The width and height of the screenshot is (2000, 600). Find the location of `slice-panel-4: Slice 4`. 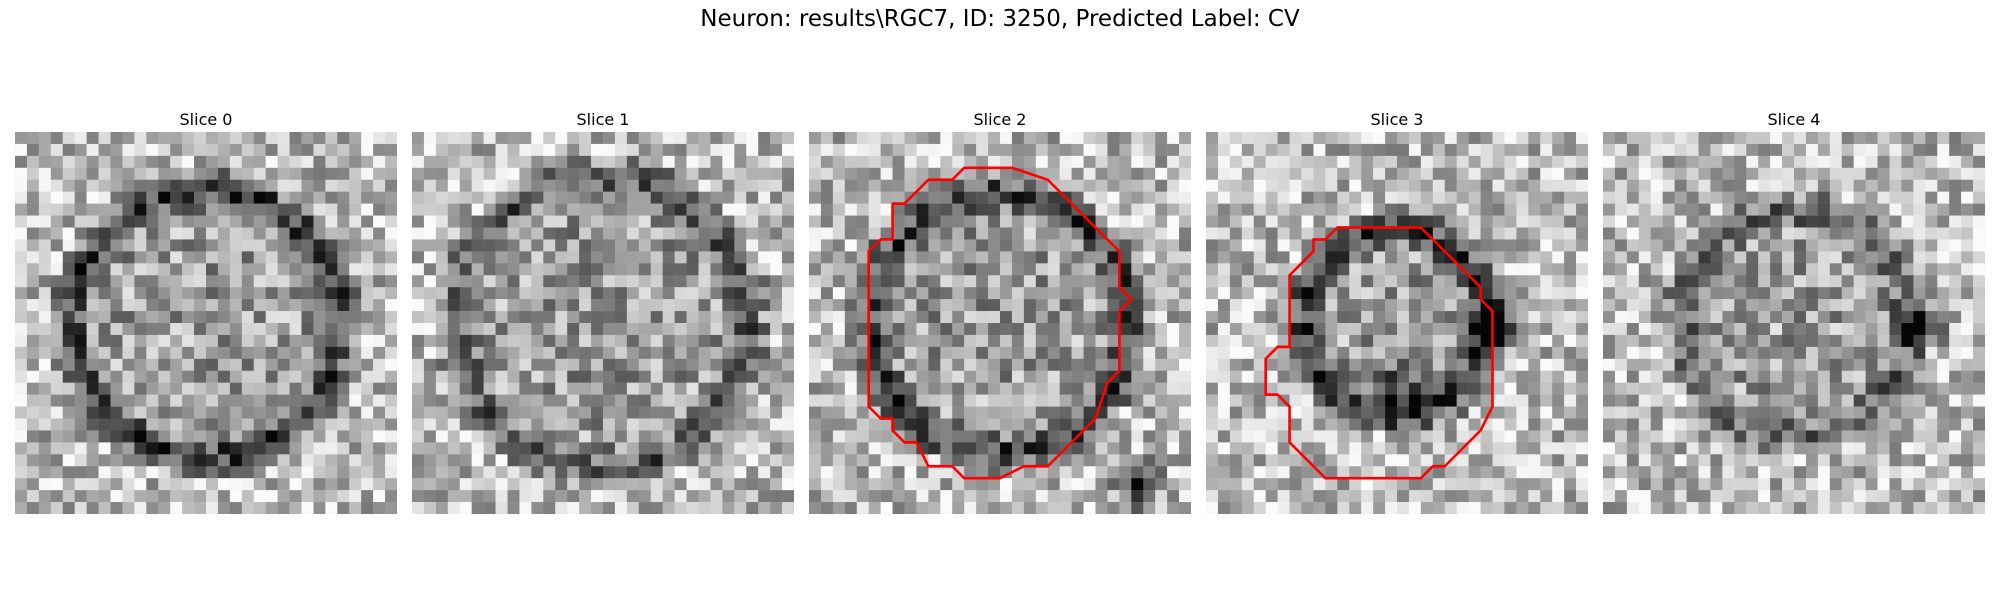

slice-panel-4: Slice 4 is located at coordinates (1794, 311).